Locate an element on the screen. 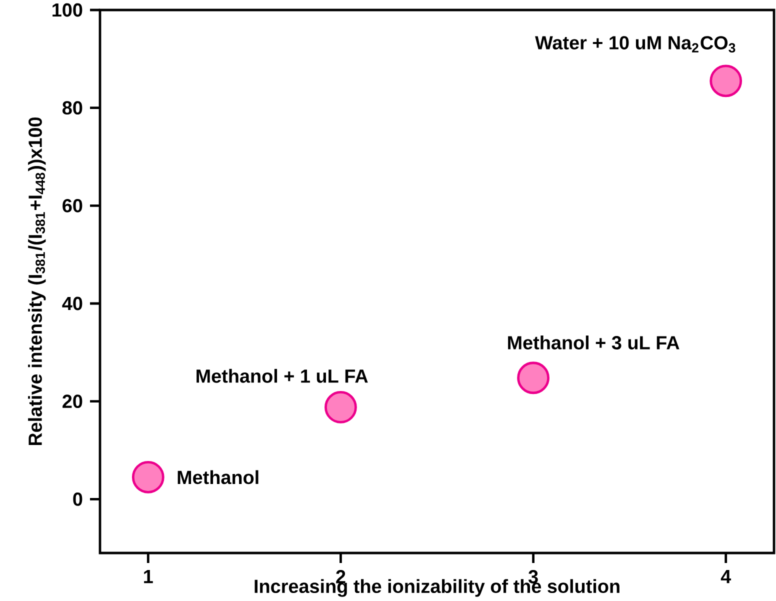 This screenshot has width=776, height=601. y-tick-label: 60 is located at coordinates (72, 205).